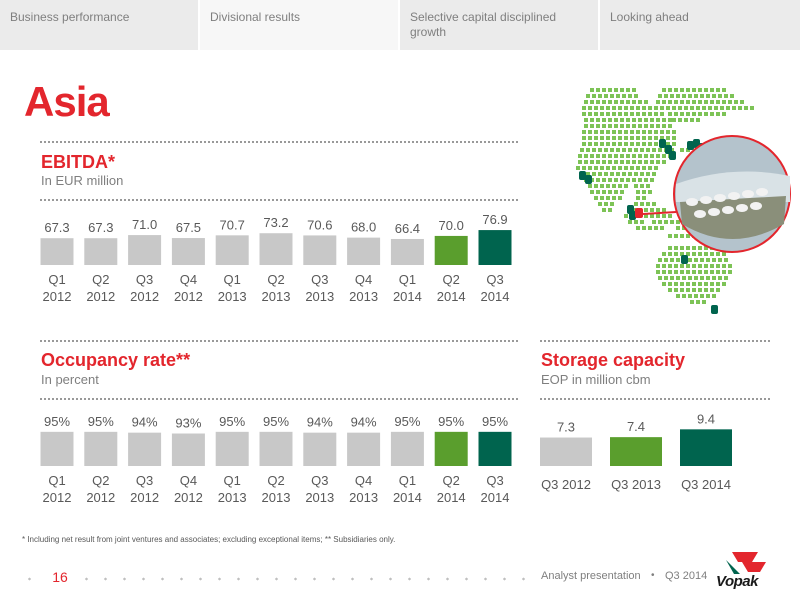  Describe the element at coordinates (232, 224) in the screenshot. I see `data-label: 70.7` at that location.